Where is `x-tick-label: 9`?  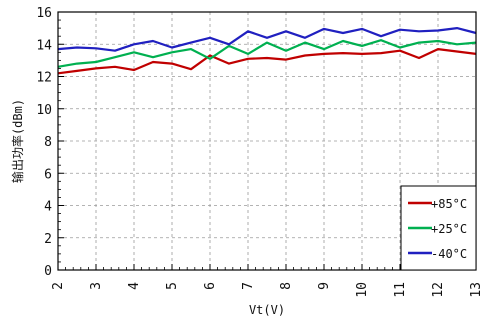
x-tick-label: 9 is located at coordinates (324, 286).